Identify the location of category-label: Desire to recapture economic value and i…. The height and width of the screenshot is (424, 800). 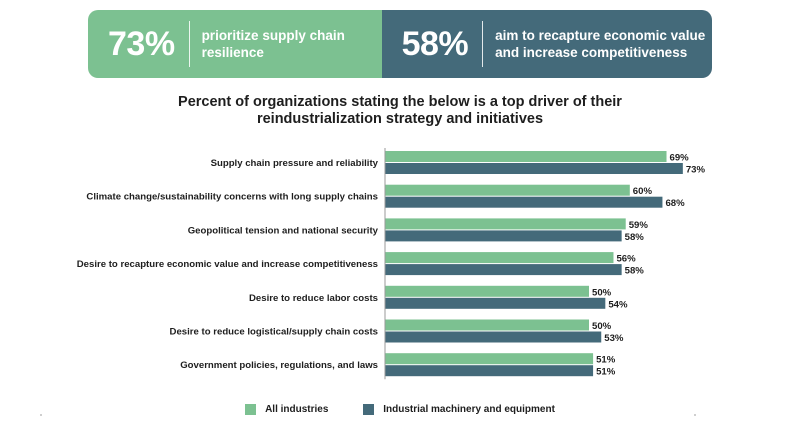
(227, 264).